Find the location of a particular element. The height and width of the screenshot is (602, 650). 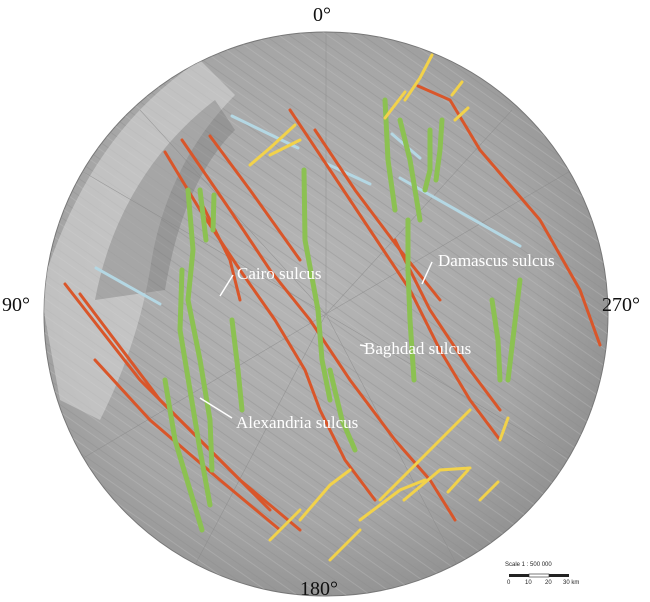

label-cairo-sulcus: Cairo sulcus is located at coordinates (279, 273).